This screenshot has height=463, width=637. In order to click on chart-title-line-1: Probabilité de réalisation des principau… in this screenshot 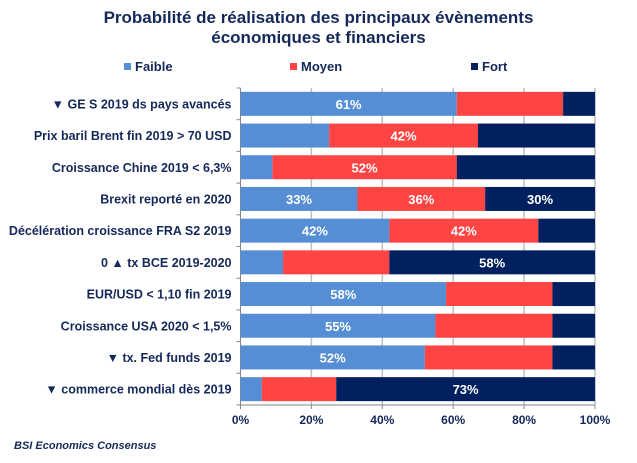, I will do `click(318, 17)`.